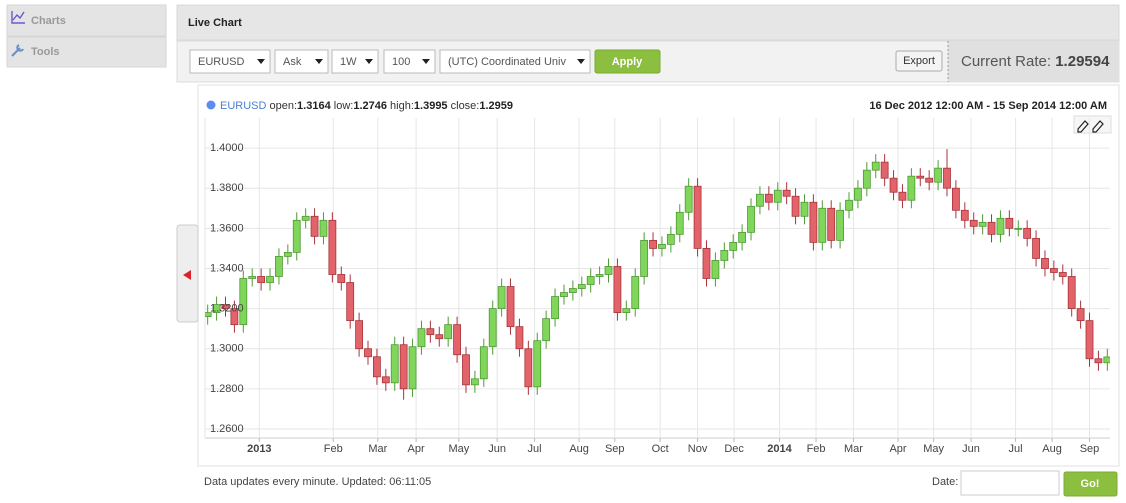  What do you see at coordinates (48, 21) in the screenshot?
I see `sidebar-label: Charts` at bounding box center [48, 21].